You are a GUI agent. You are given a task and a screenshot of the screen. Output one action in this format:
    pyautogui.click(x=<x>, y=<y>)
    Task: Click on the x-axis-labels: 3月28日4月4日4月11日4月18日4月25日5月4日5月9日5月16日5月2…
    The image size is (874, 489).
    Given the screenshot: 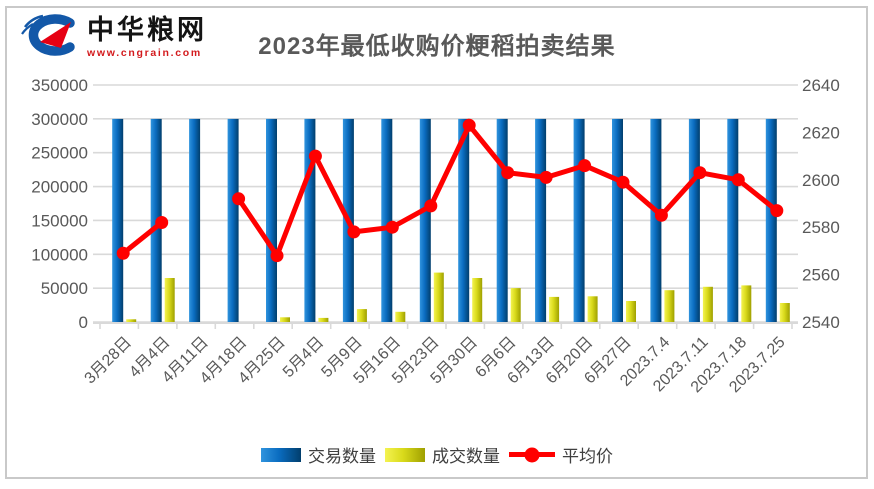 What is the action you would take?
    pyautogui.click(x=434, y=365)
    